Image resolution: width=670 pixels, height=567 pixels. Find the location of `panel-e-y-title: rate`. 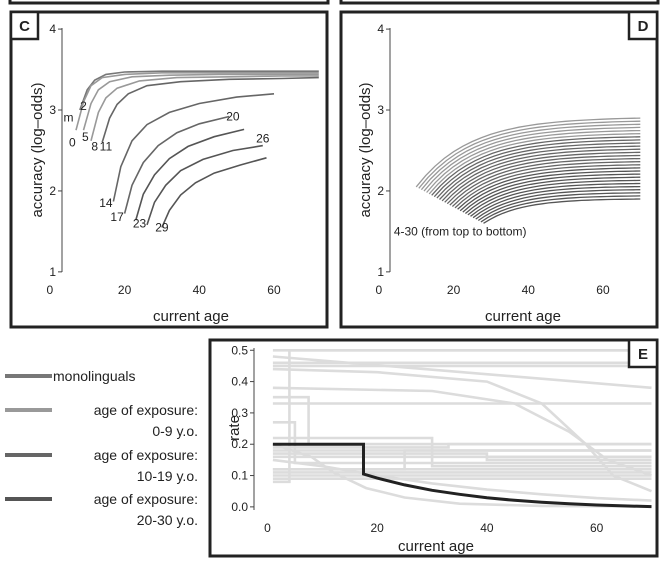

panel-e-y-title: rate is located at coordinates (234, 428).